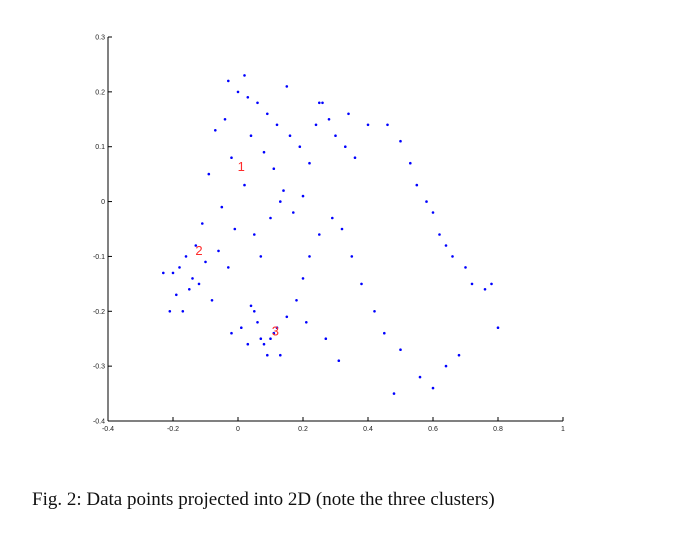 Image resolution: width=675 pixels, height=538 pixels. I want to click on x-tick-label: 0.6, so click(433, 429).